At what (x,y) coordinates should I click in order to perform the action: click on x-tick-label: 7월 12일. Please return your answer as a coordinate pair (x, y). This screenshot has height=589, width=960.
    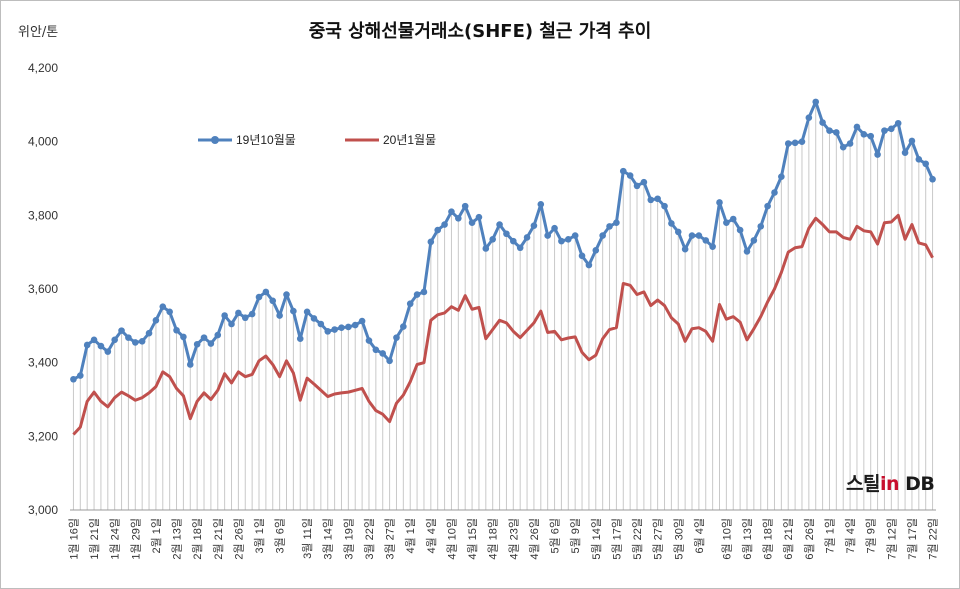
    Looking at the image, I should click on (891, 539).